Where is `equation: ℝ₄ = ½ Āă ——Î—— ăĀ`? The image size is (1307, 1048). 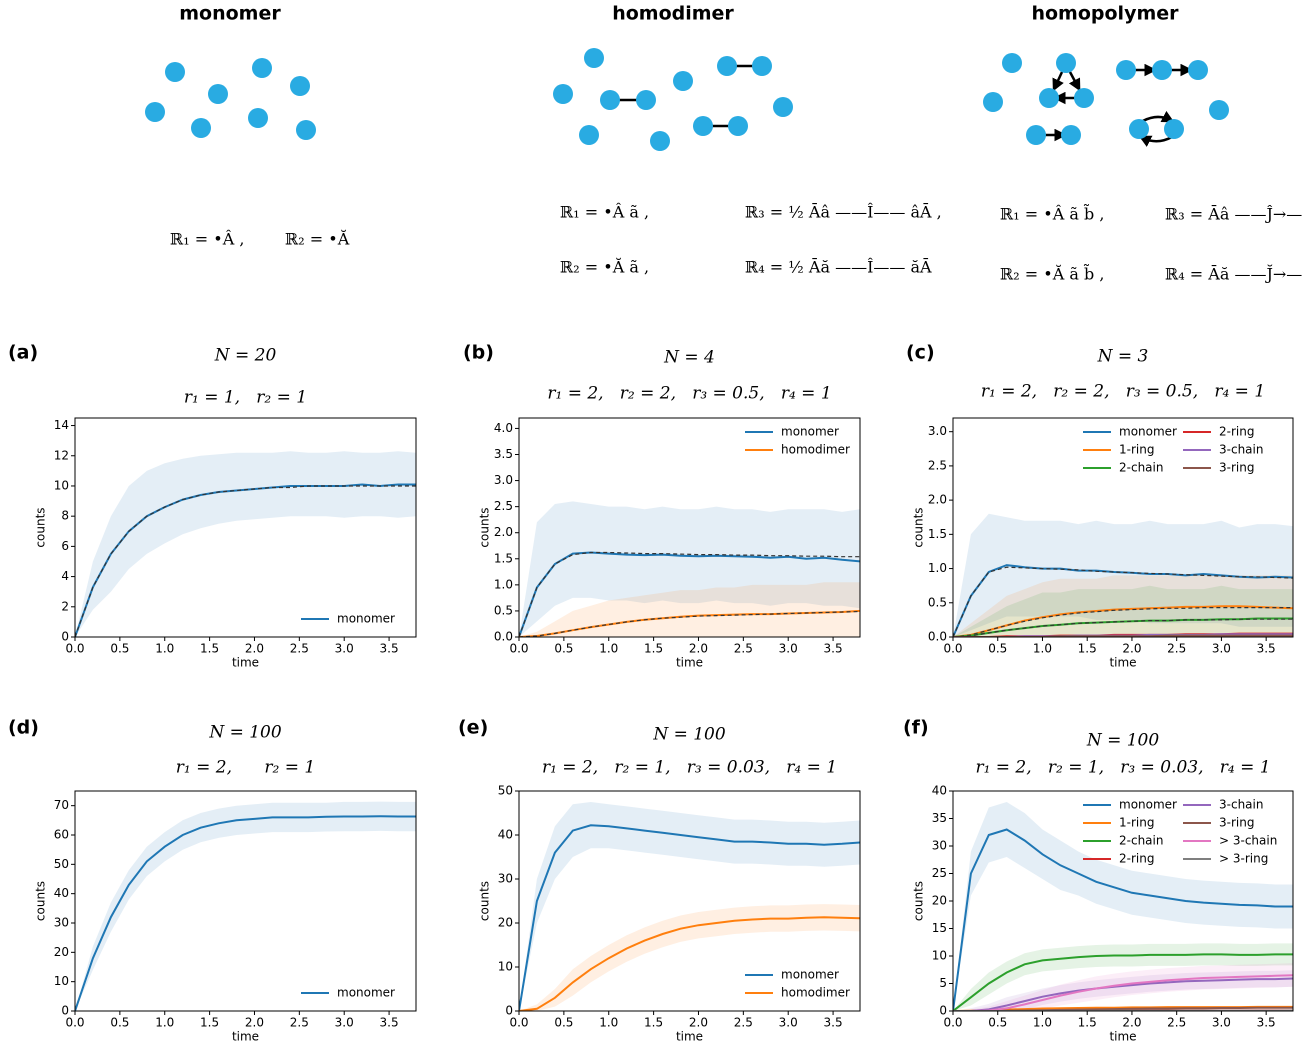 equation: ℝ₄ = ½ Āă ——Î—— ăĀ is located at coordinates (838, 267).